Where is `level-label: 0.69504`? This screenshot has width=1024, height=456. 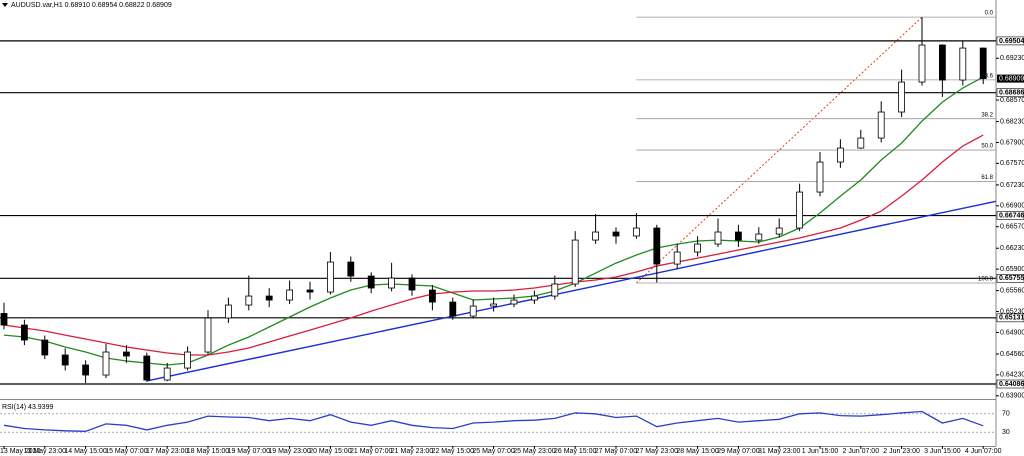
level-label: 0.69504 is located at coordinates (1011, 41).